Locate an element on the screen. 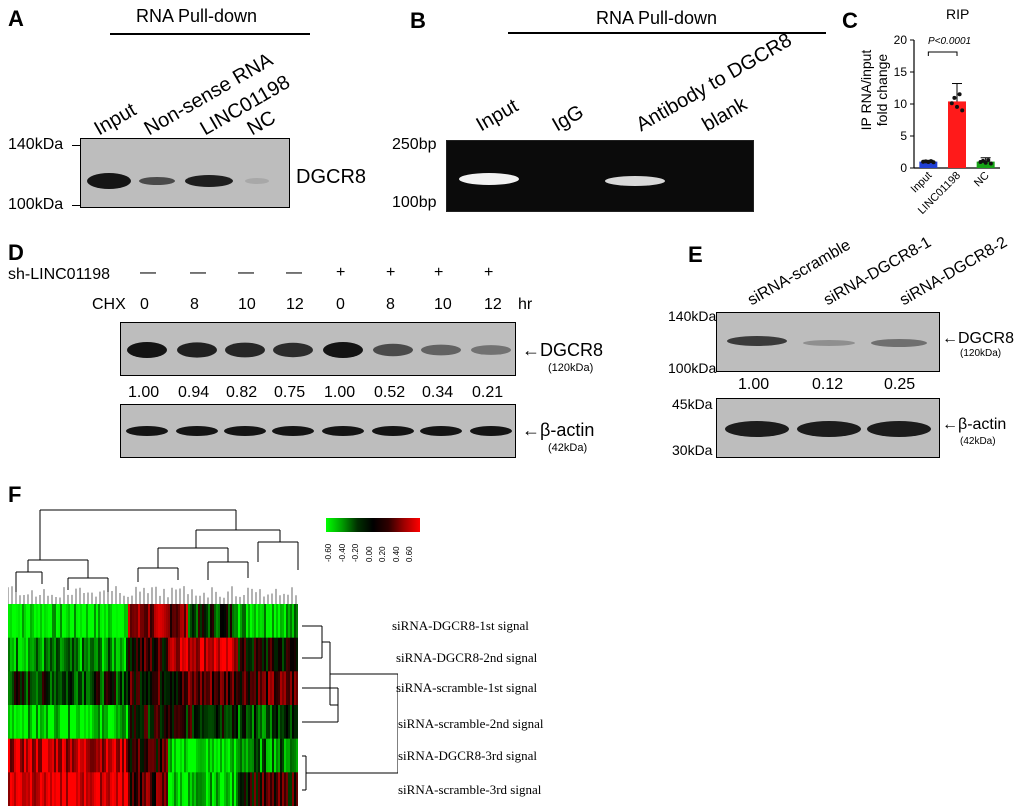 The height and width of the screenshot is (812, 1020). scale-label: 0.40 is located at coordinates (396, 554).